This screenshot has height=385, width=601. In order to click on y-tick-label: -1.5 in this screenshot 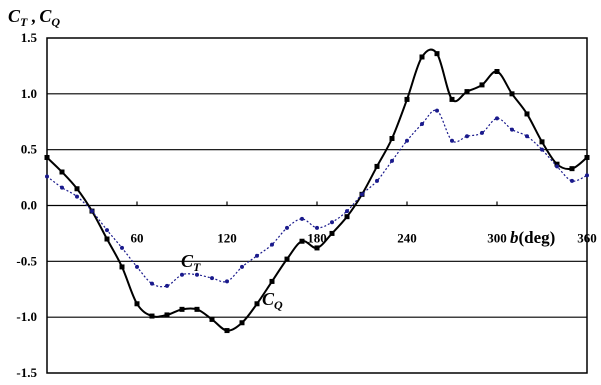, I will do `click(26, 372)`.